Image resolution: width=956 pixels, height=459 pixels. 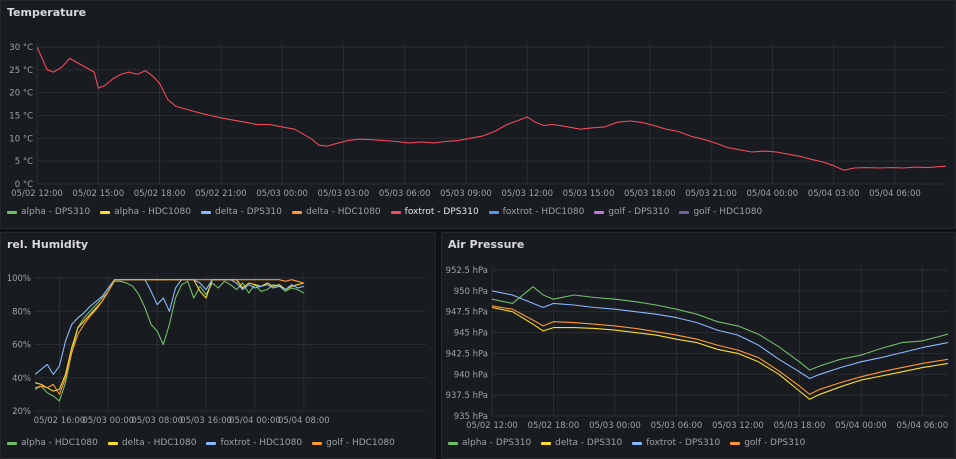 I want to click on y-tick-label: 950 hPa, so click(x=471, y=292).